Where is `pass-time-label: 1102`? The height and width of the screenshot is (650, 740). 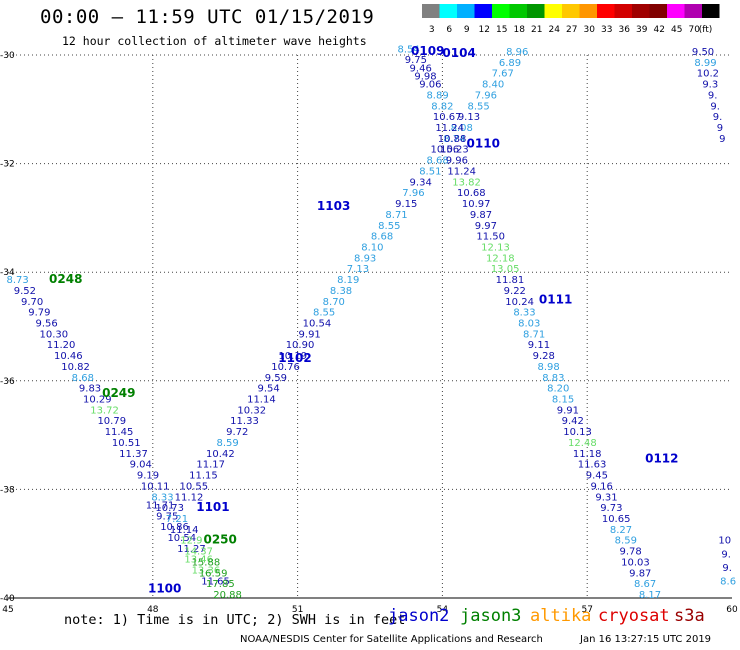 pass-time-label: 1102 is located at coordinates (294, 358).